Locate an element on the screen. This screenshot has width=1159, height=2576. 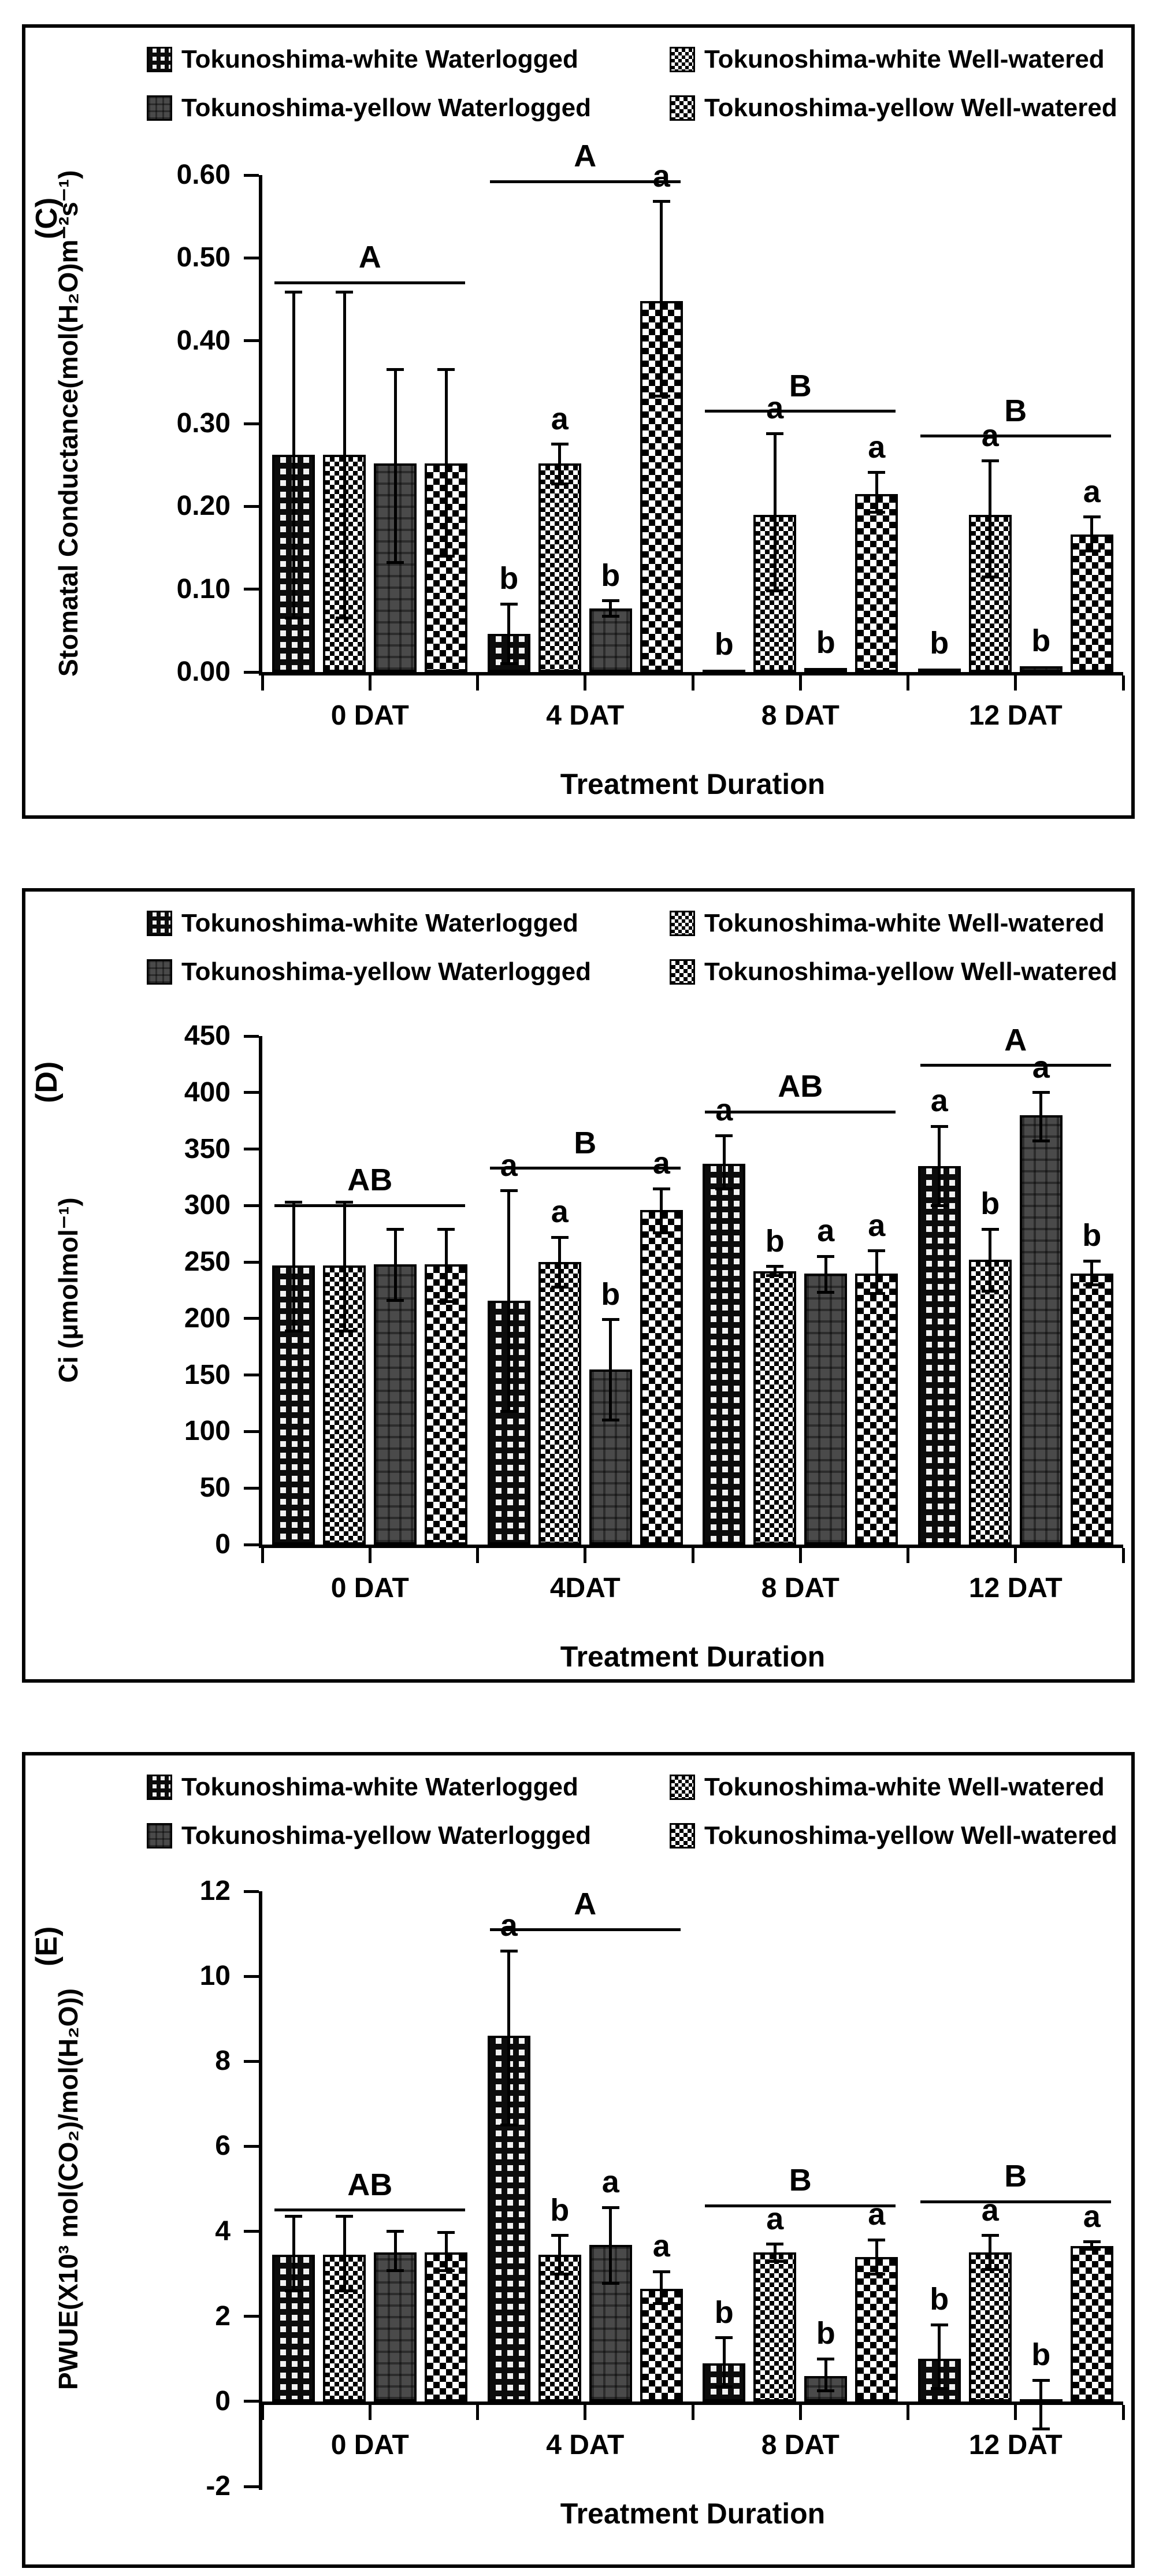
significance-letter: AB is located at coordinates (800, 1087).